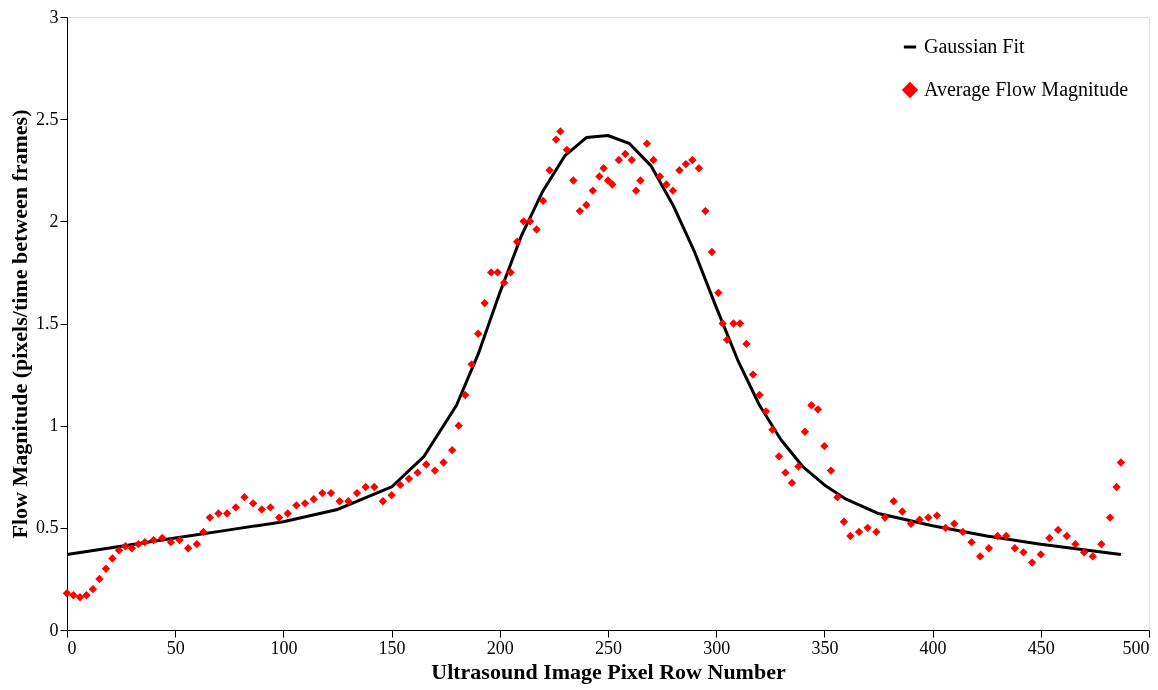 This screenshot has height=690, width=1158. What do you see at coordinates (54, 629) in the screenshot?
I see `y-tick-label: 0` at bounding box center [54, 629].